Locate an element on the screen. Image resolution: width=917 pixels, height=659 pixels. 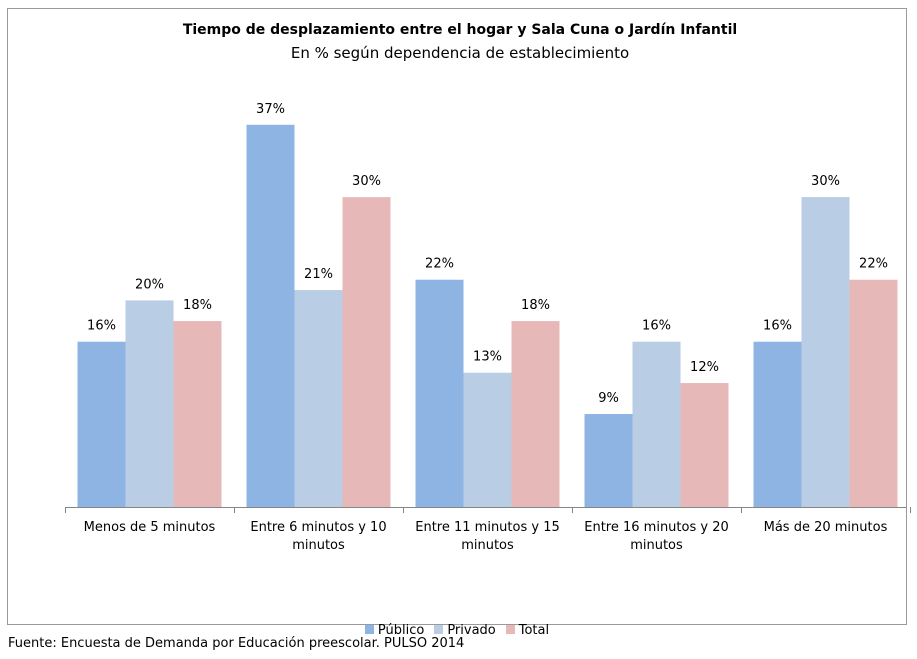
data-label: 20% is located at coordinates (149, 284).